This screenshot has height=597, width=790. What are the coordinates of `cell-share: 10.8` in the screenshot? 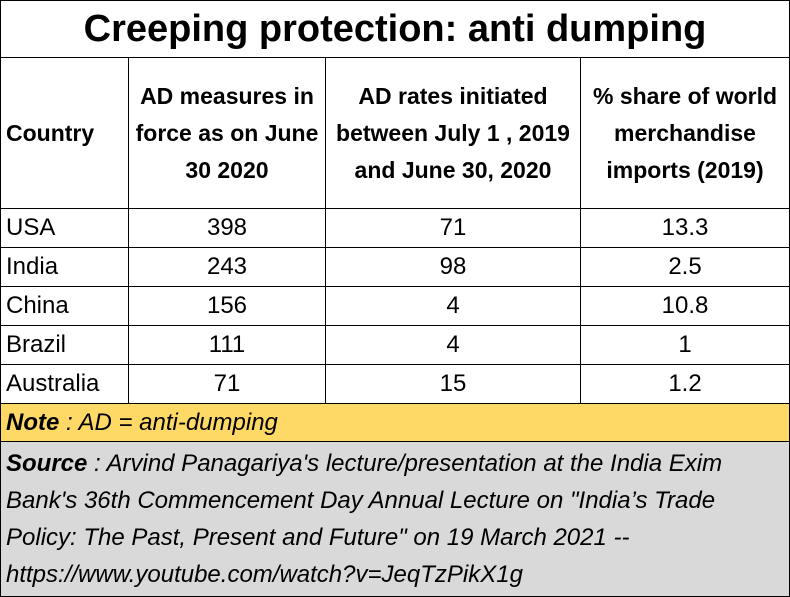 It's located at (684, 306).